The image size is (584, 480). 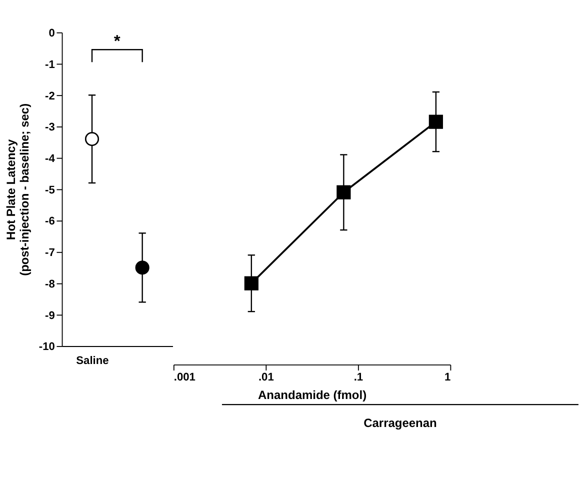 What do you see at coordinates (185, 378) in the screenshot?
I see `x-tick-label: .001` at bounding box center [185, 378].